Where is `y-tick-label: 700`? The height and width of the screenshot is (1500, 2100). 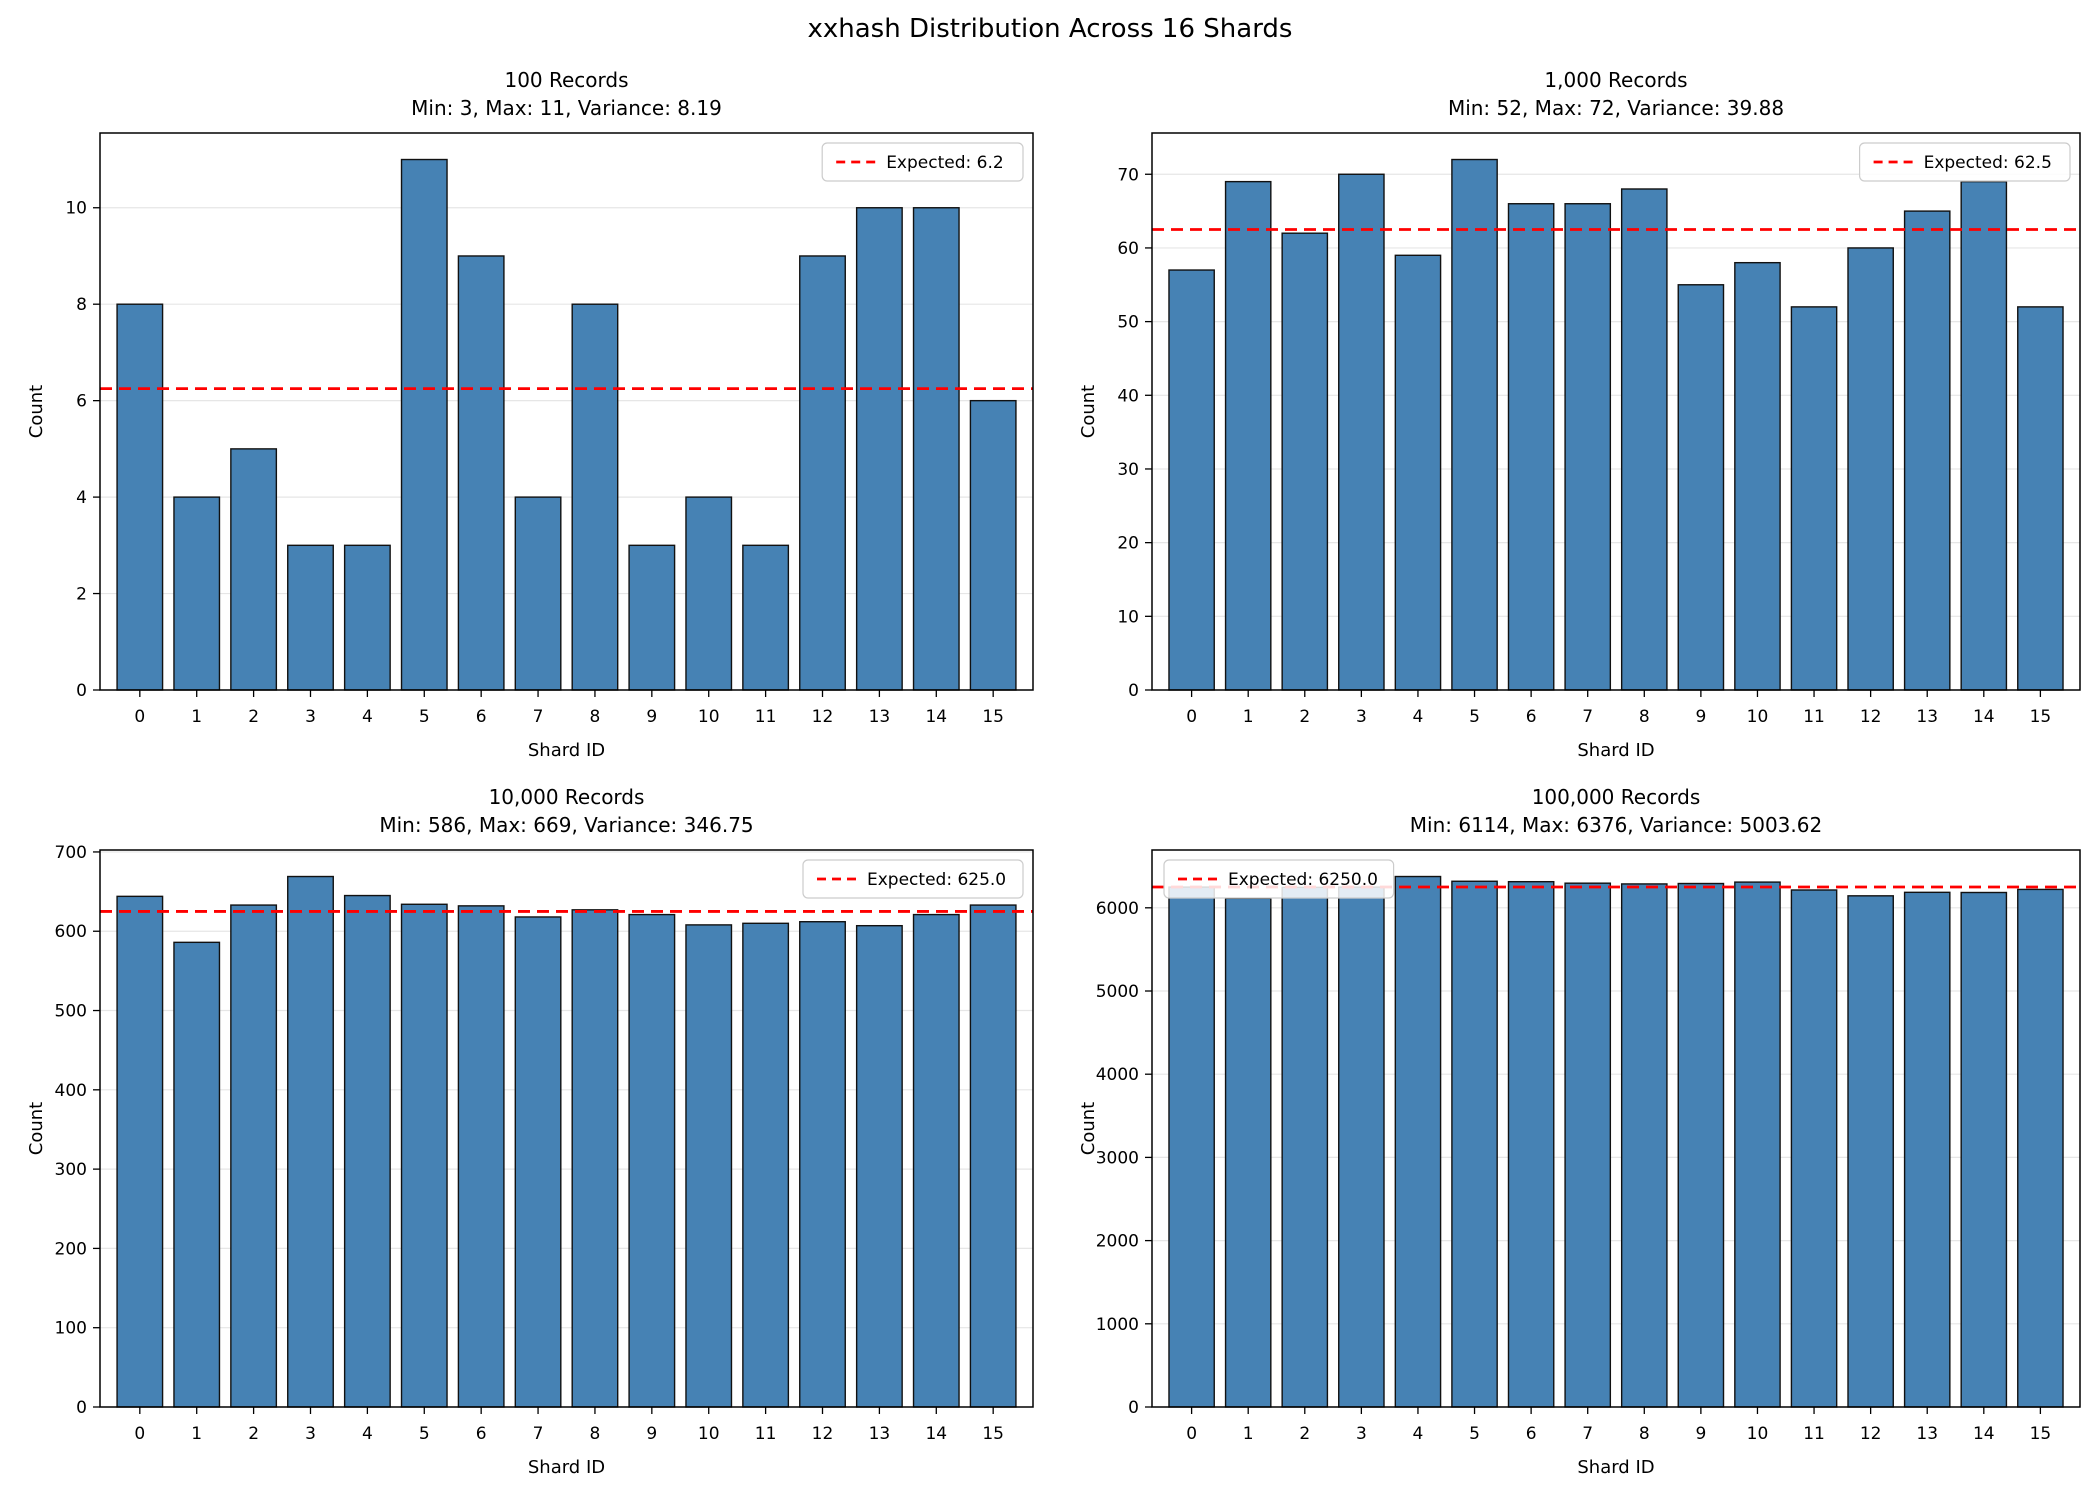
y-tick-label: 700 is located at coordinates (71, 853).